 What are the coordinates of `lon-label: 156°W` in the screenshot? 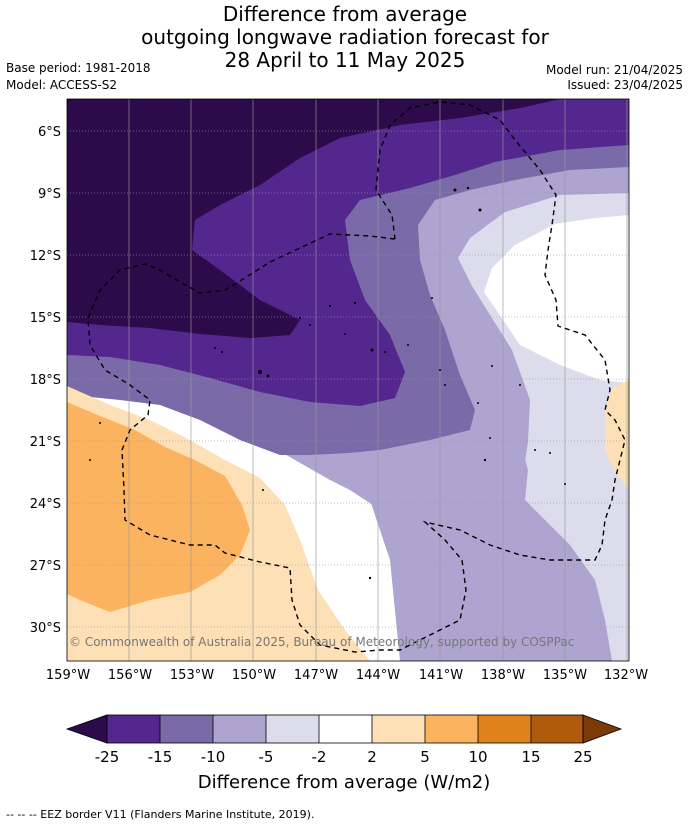 It's located at (130, 675).